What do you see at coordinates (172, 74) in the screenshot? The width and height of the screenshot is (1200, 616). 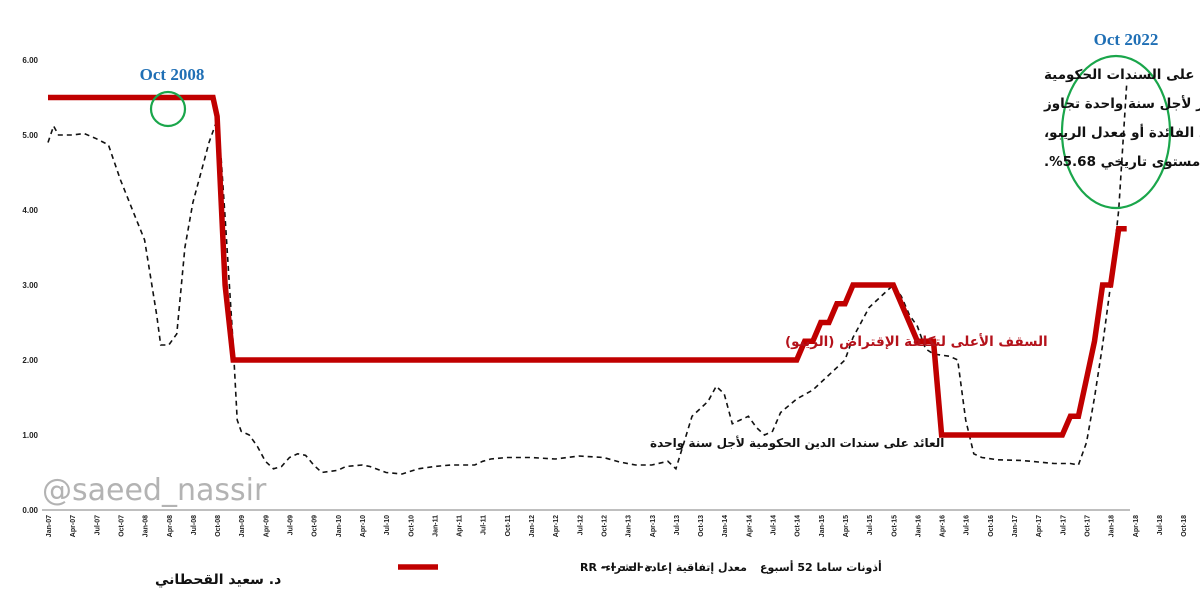 I see `callout-oct-2008: Oct 2008` at bounding box center [172, 74].